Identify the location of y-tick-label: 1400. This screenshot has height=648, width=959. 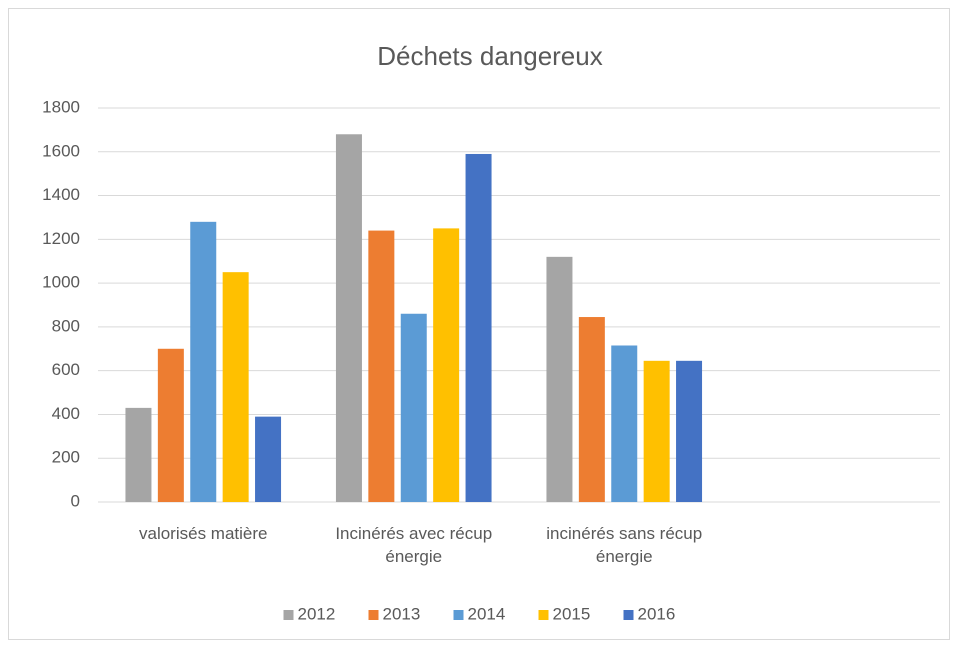
(61, 194).